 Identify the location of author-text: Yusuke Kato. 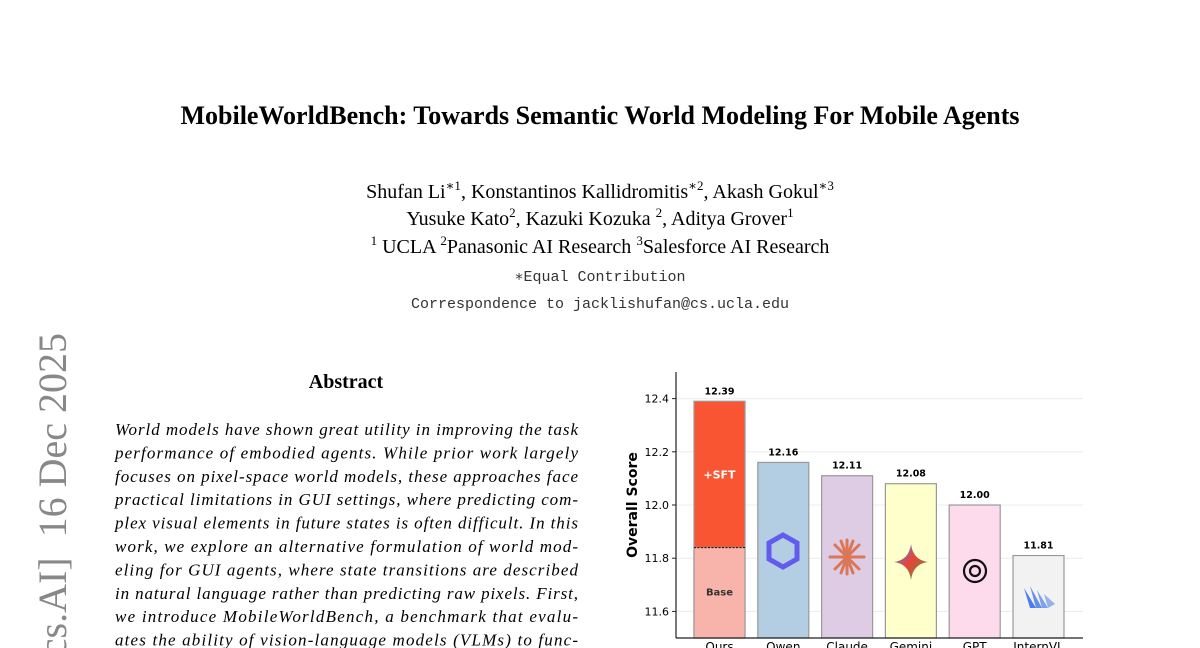
(457, 219).